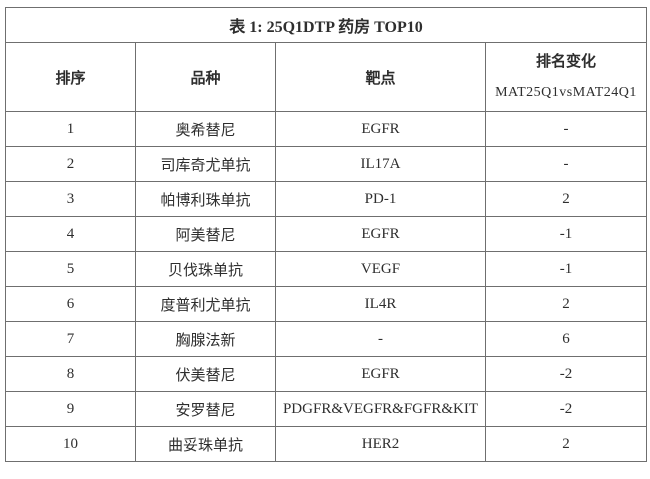 This screenshot has height=479, width=650. I want to click on table-row: 3 帕博利珠单抗 PD-1 2, so click(326, 199).